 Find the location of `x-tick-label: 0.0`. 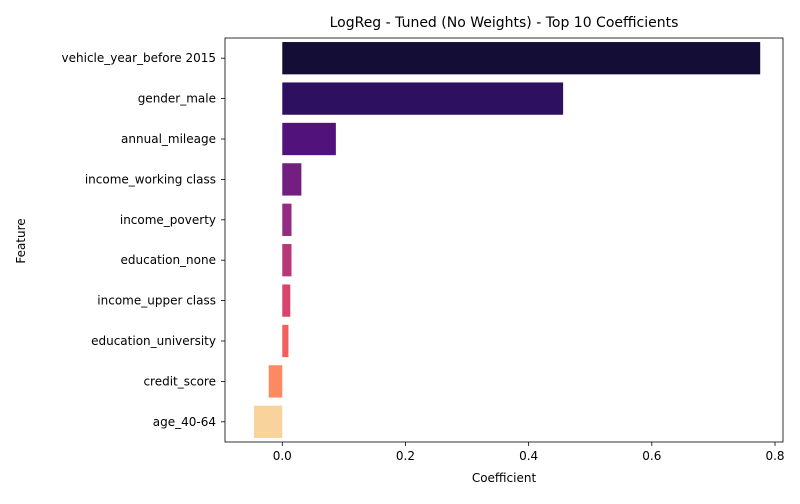

x-tick-label: 0.0 is located at coordinates (282, 456).